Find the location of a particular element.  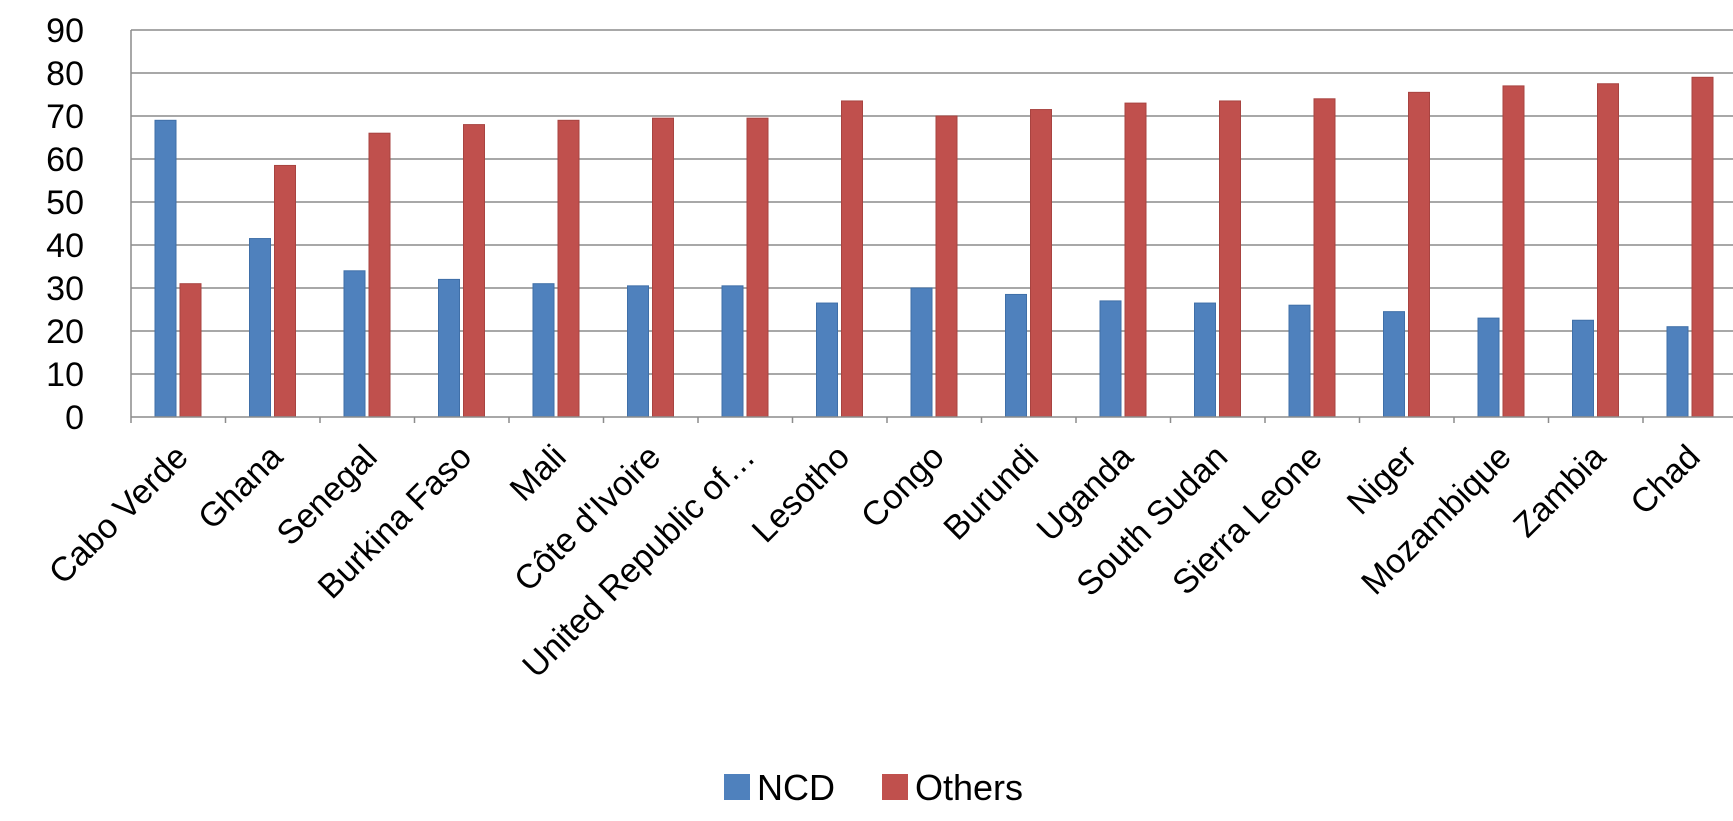

bar-ncd-cabo-verde is located at coordinates (165, 268).